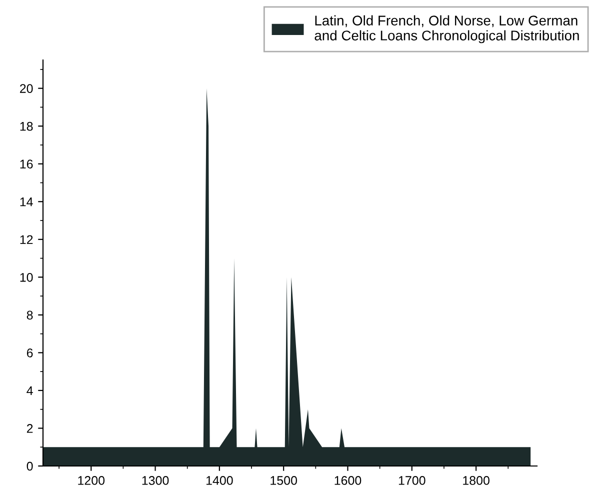  I want to click on y-tick-label: 6, so click(29, 353).